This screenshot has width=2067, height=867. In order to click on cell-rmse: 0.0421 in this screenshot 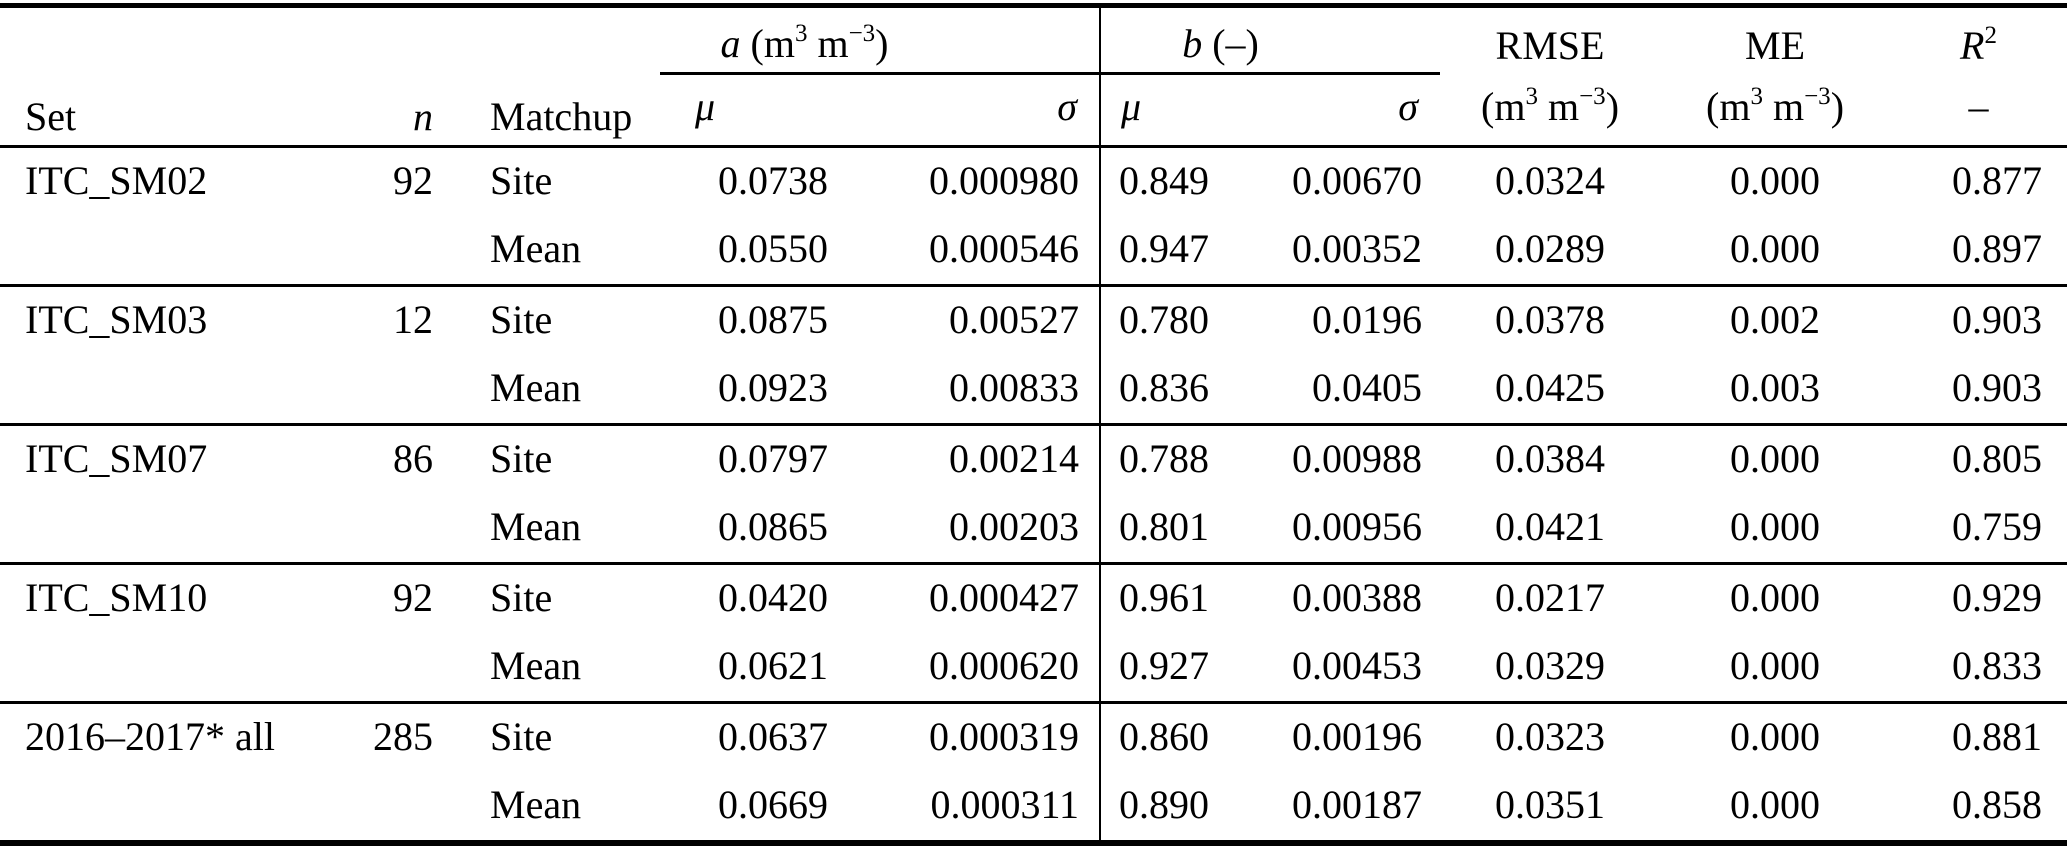, I will do `click(1550, 526)`.